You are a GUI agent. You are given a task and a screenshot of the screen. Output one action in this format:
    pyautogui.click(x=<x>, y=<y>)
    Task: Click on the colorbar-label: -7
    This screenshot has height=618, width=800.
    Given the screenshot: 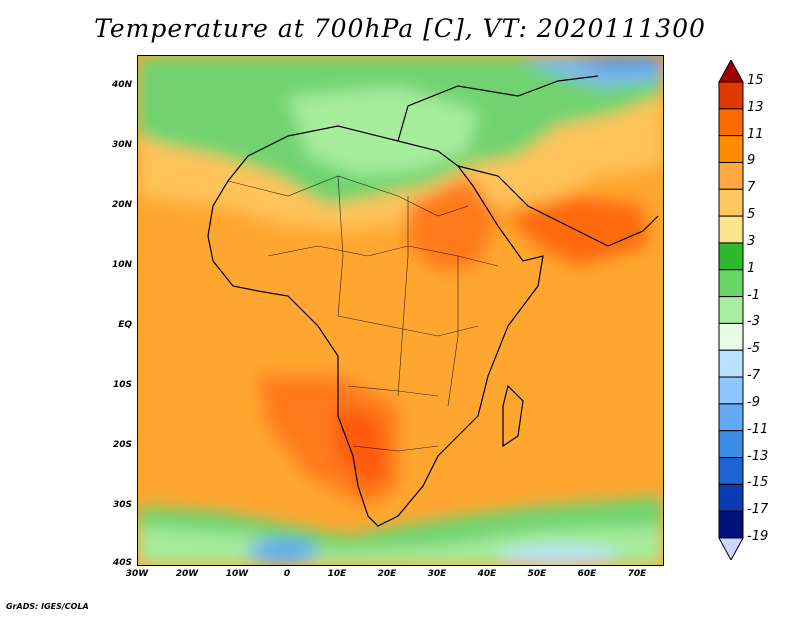 What is the action you would take?
    pyautogui.click(x=753, y=376)
    